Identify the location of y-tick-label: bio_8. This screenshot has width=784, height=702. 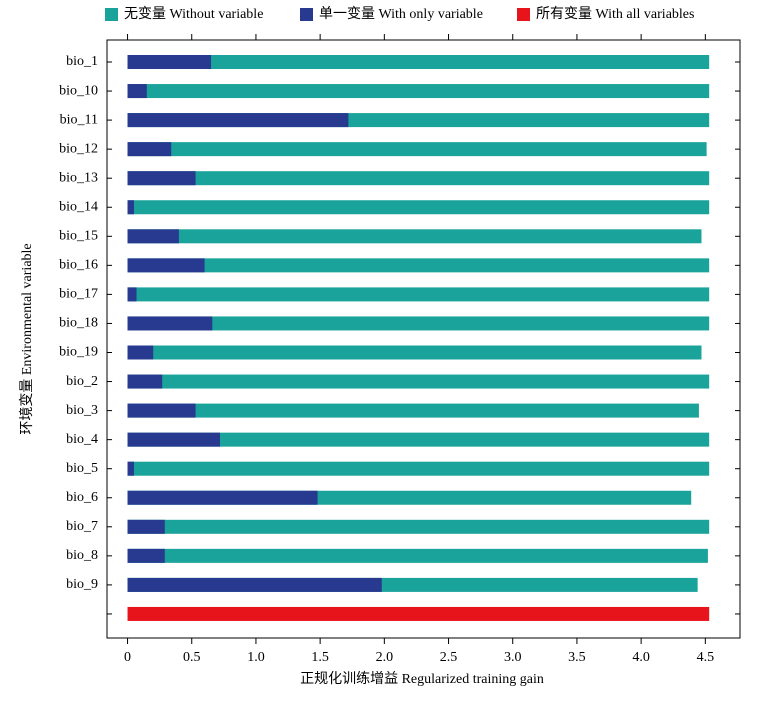
(82, 555).